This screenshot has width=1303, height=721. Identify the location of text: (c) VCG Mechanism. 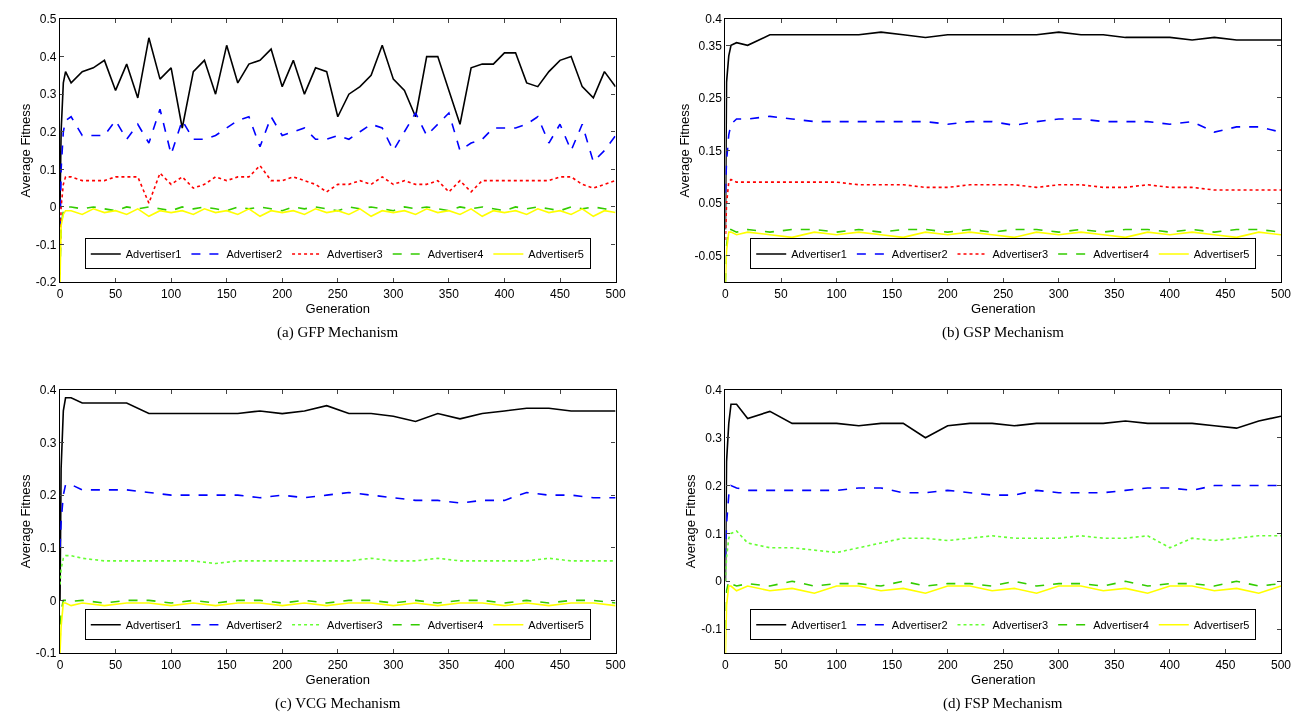
(338, 703).